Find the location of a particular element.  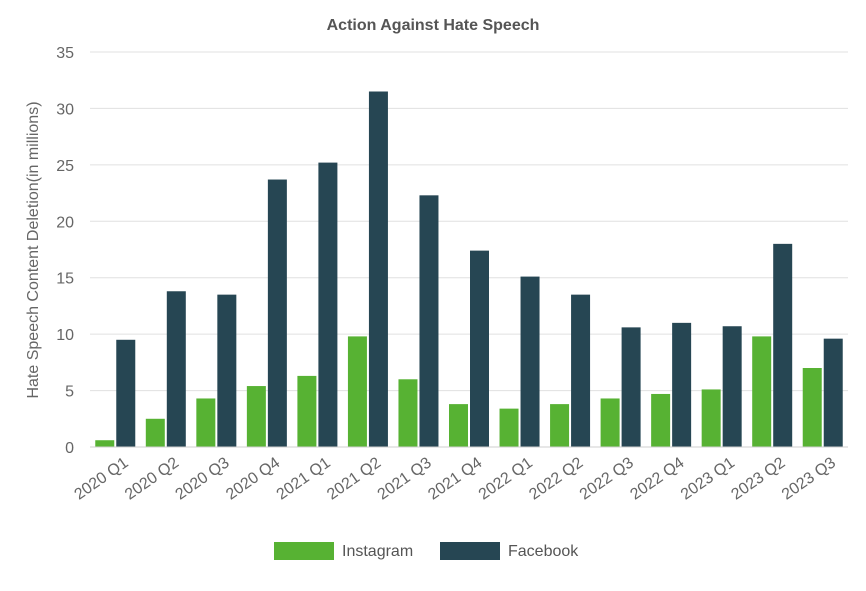

y-tick-label: 5 is located at coordinates (69, 392).